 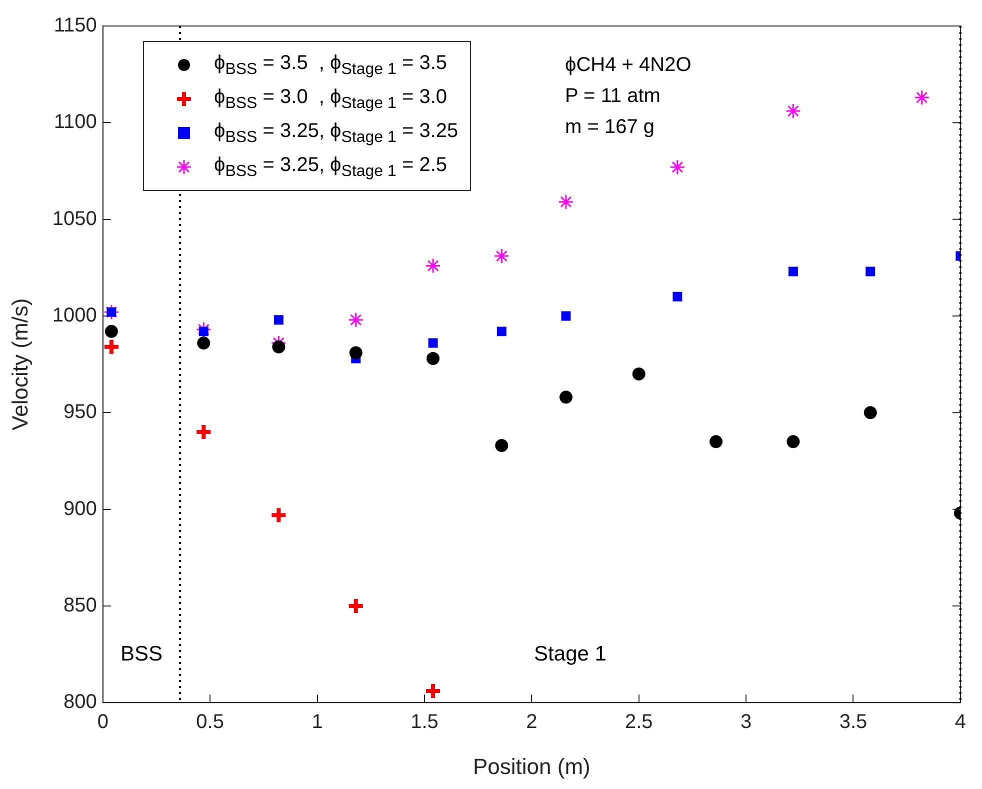 I want to click on x-tick-label: 4, so click(x=960, y=722).